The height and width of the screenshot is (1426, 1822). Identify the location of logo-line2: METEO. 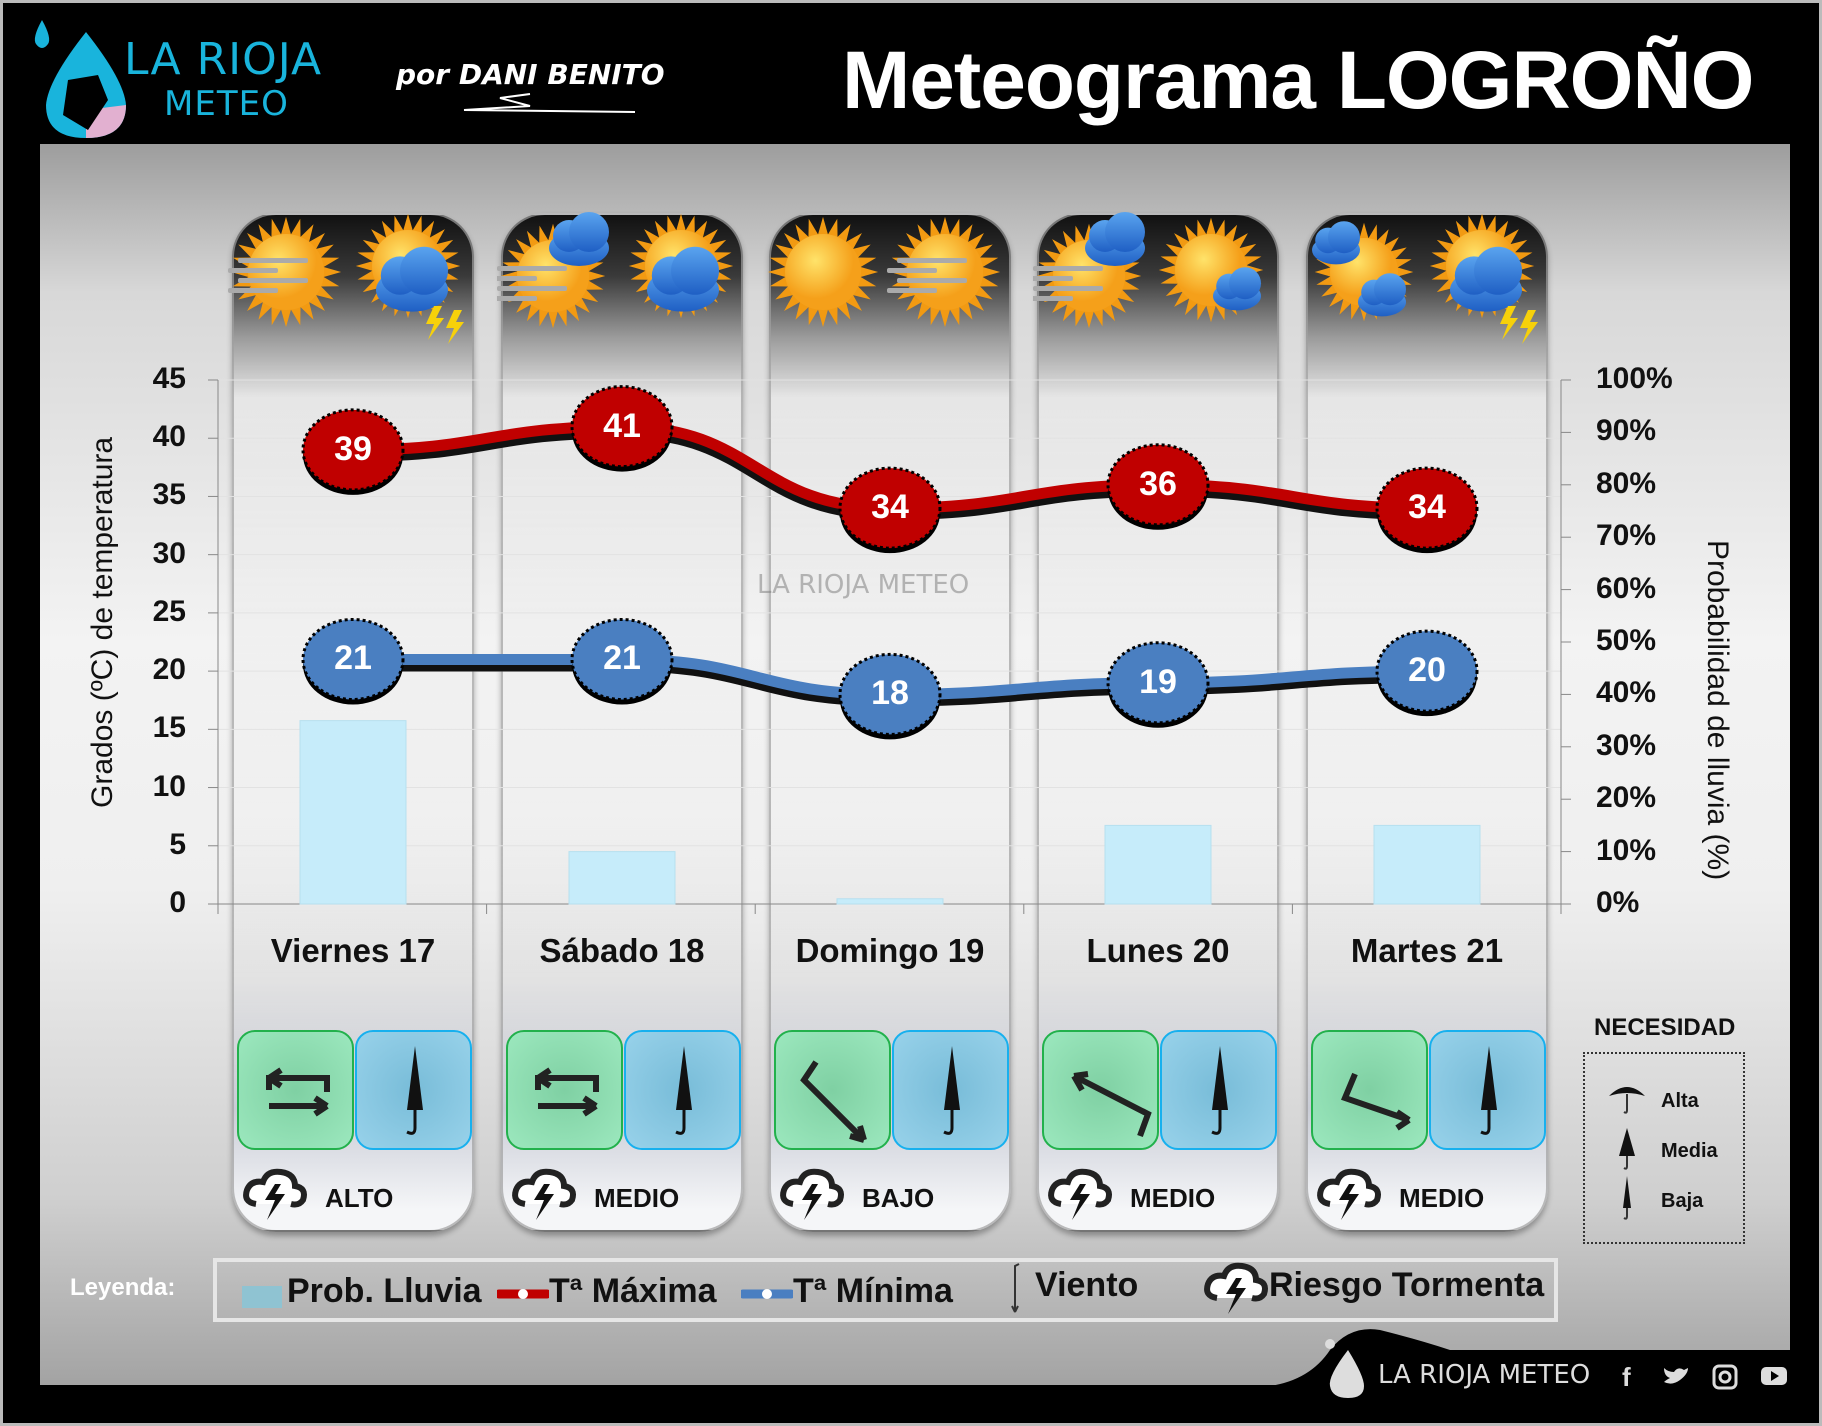
(226, 104).